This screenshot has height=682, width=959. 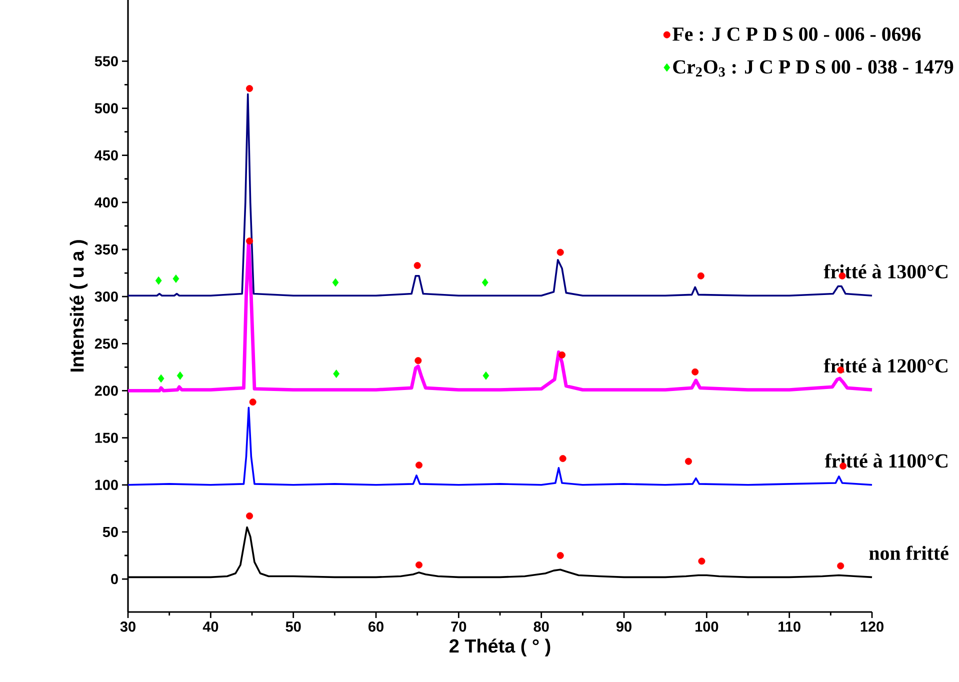 What do you see at coordinates (293, 627) in the screenshot?
I see `x-tick-label: 50` at bounding box center [293, 627].